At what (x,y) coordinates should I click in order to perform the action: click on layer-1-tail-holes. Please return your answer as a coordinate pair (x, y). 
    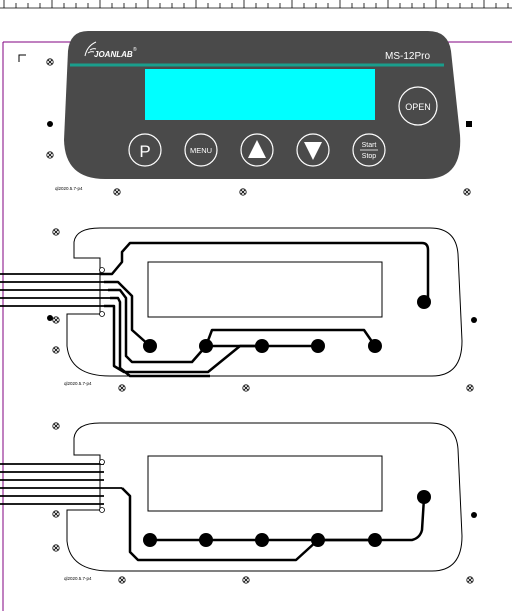
    Looking at the image, I should click on (102, 292).